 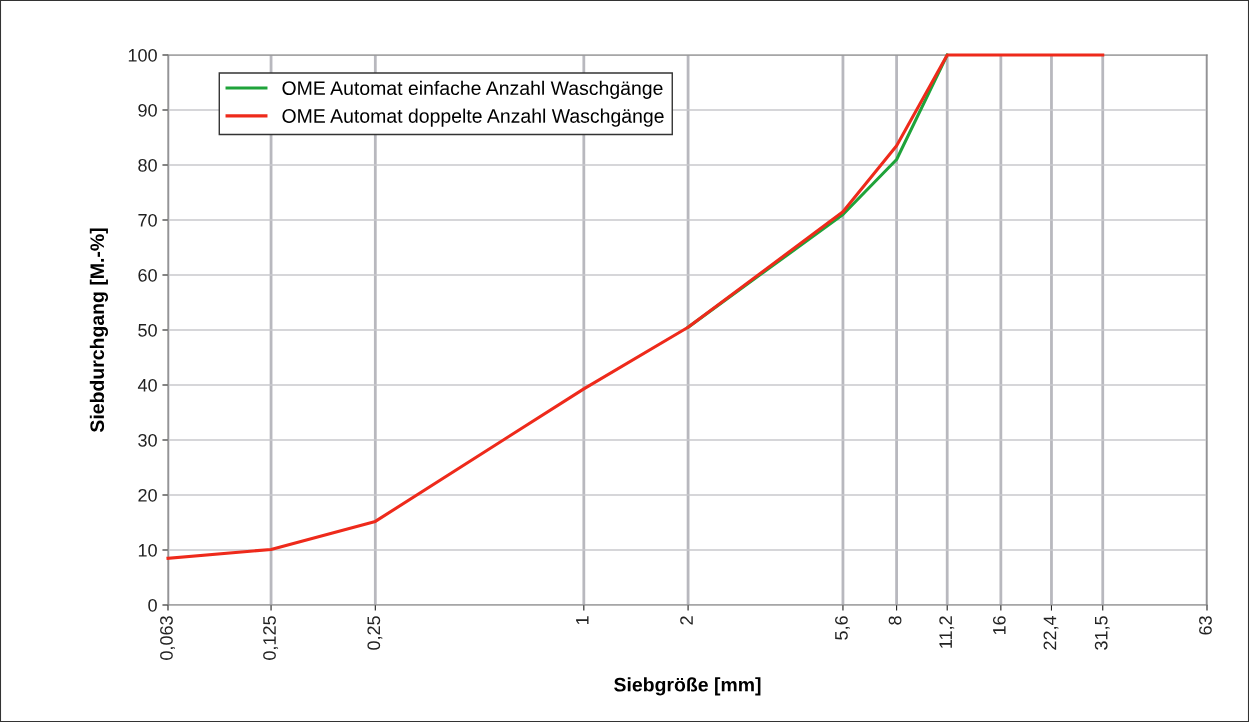 I want to click on y-tick-label: 0, so click(x=152, y=605).